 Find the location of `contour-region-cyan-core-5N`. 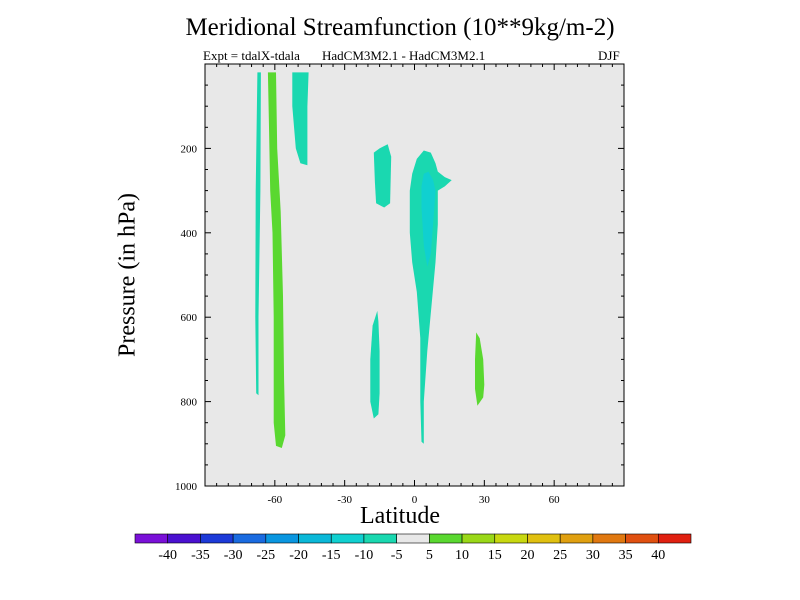

contour-region-cyan-core-5N is located at coordinates (428, 219).